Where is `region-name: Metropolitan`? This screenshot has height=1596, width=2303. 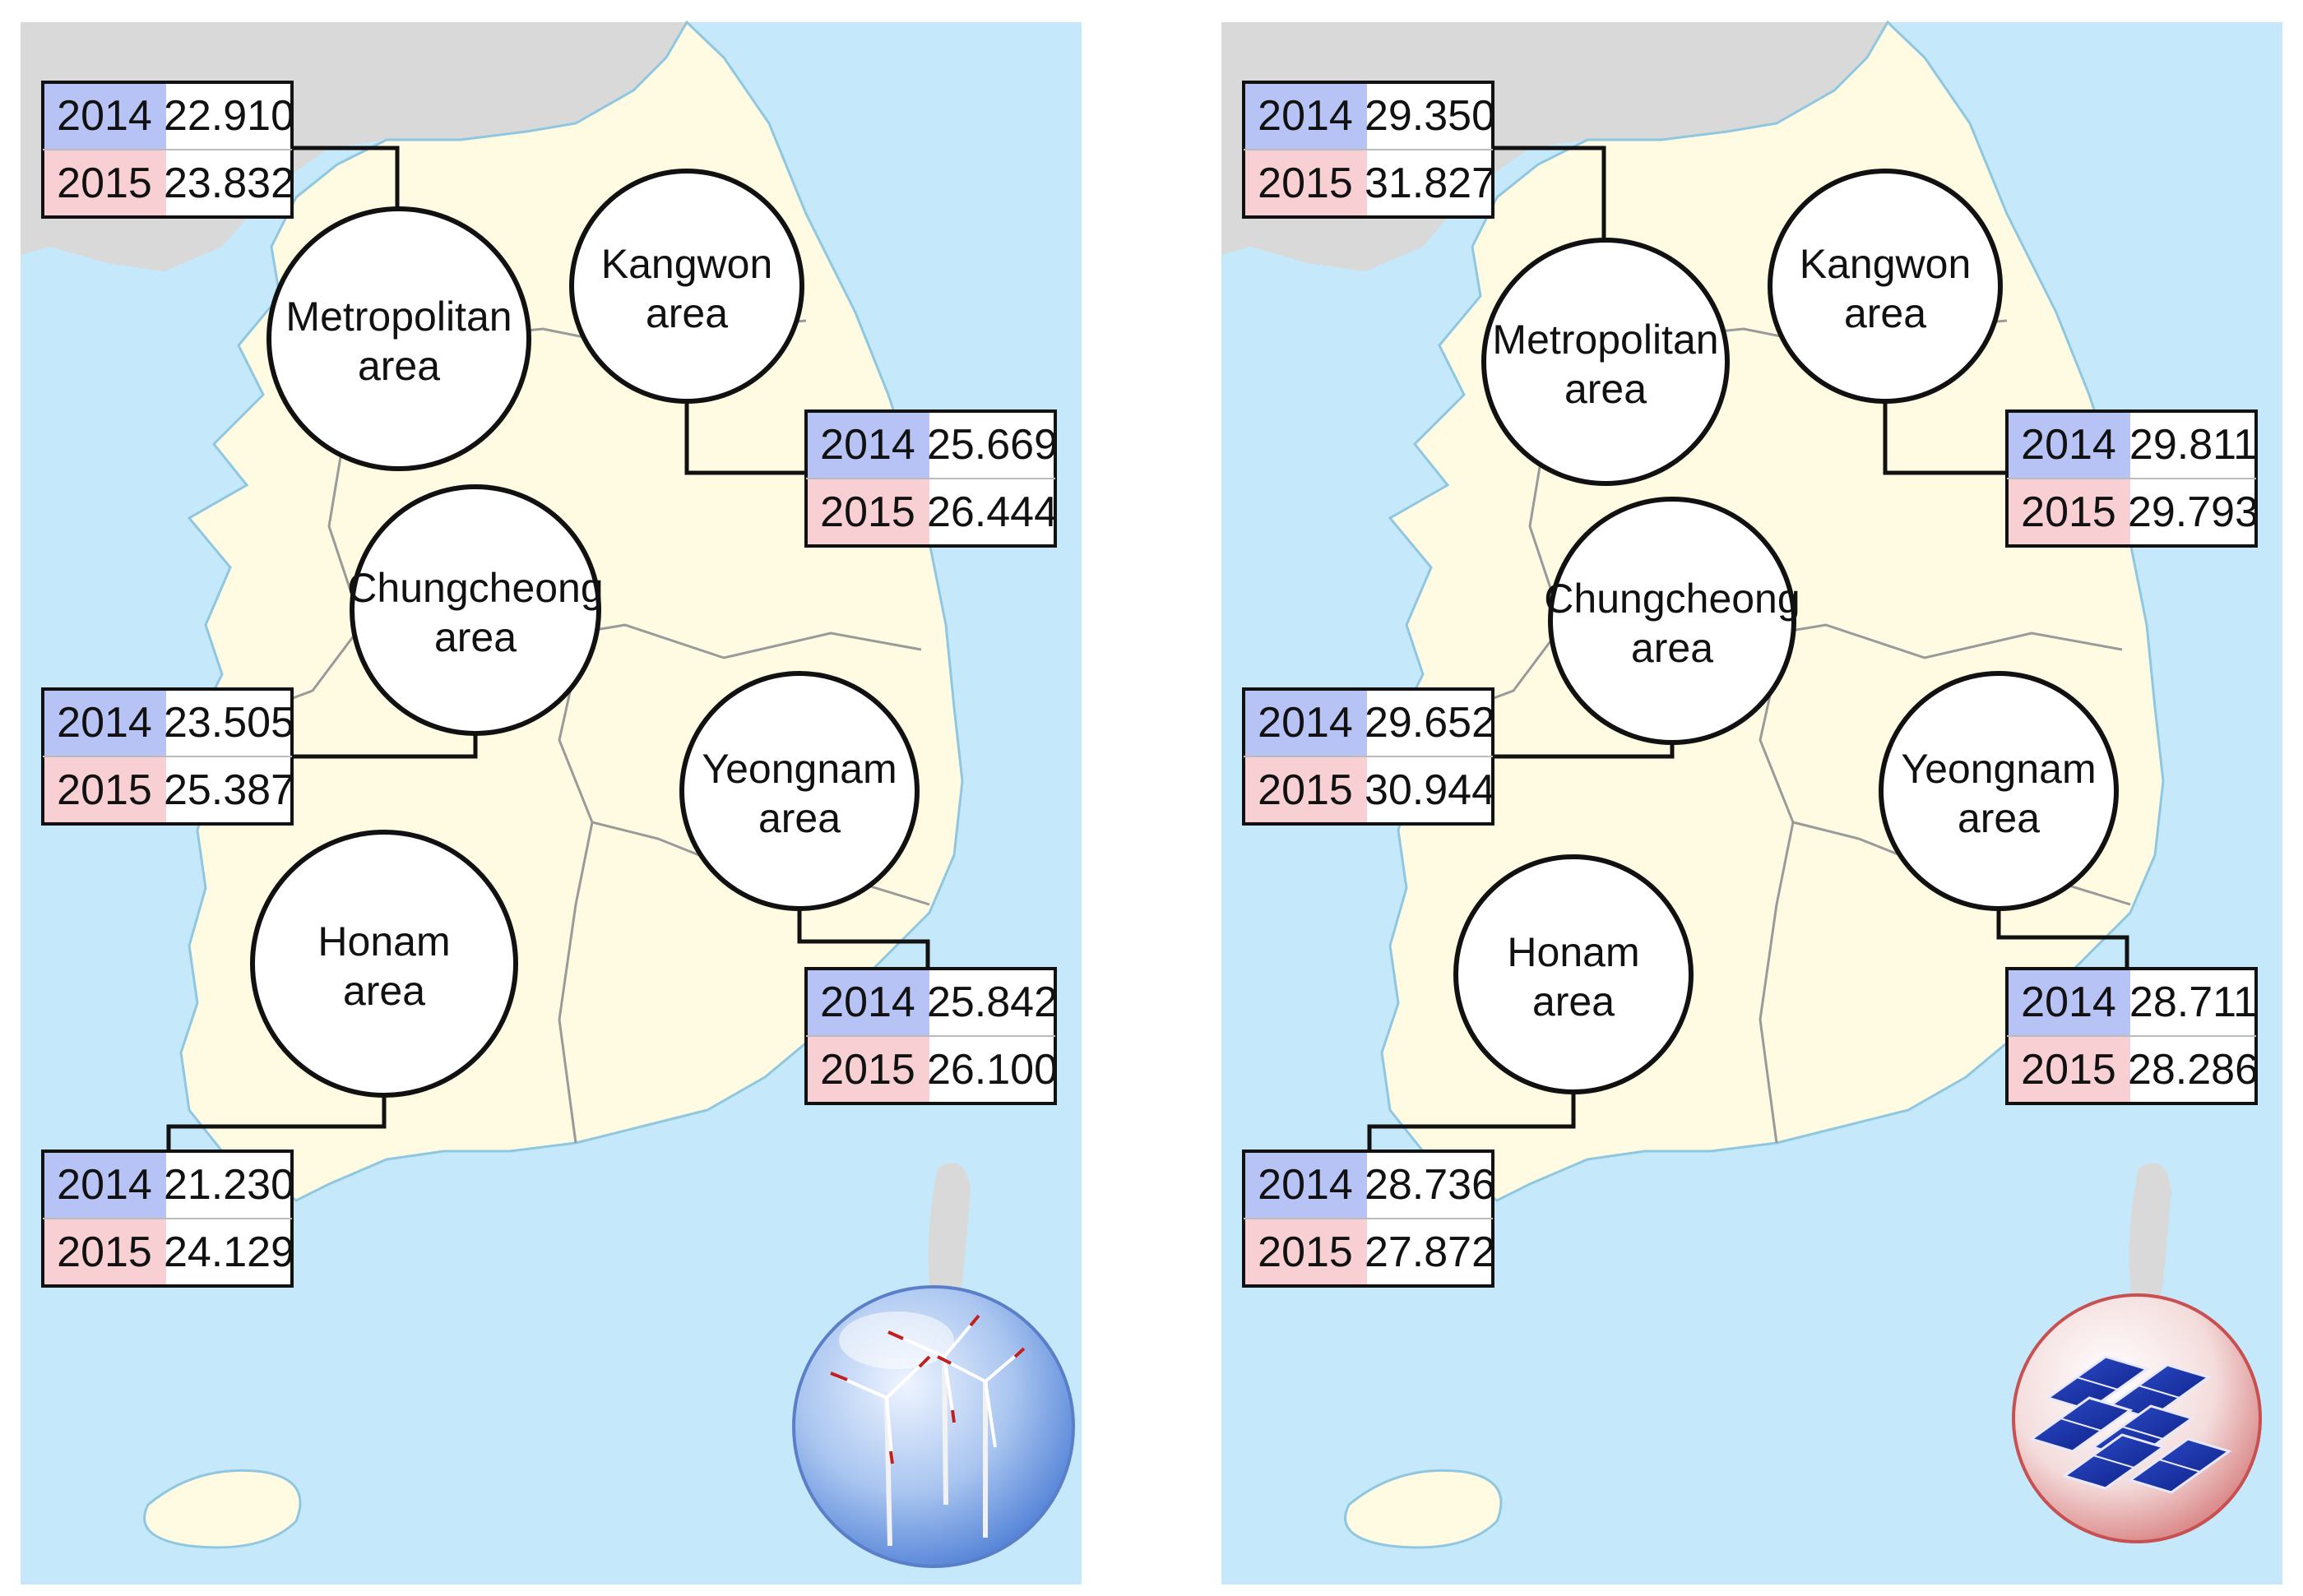
region-name: Metropolitan is located at coordinates (398, 317).